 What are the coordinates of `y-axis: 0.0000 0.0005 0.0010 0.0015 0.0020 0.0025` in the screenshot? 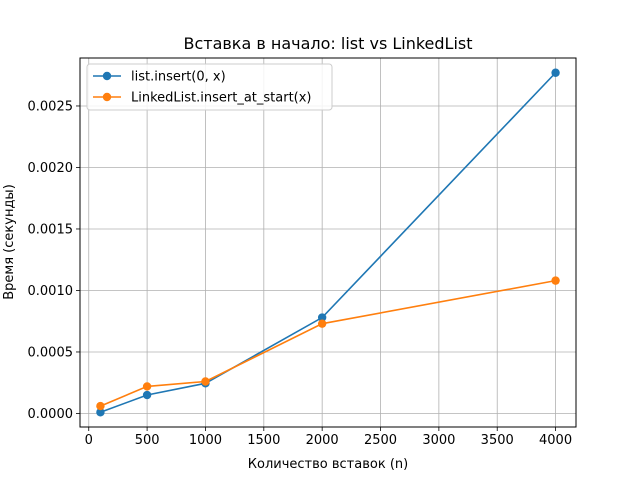 It's located at (54, 260).